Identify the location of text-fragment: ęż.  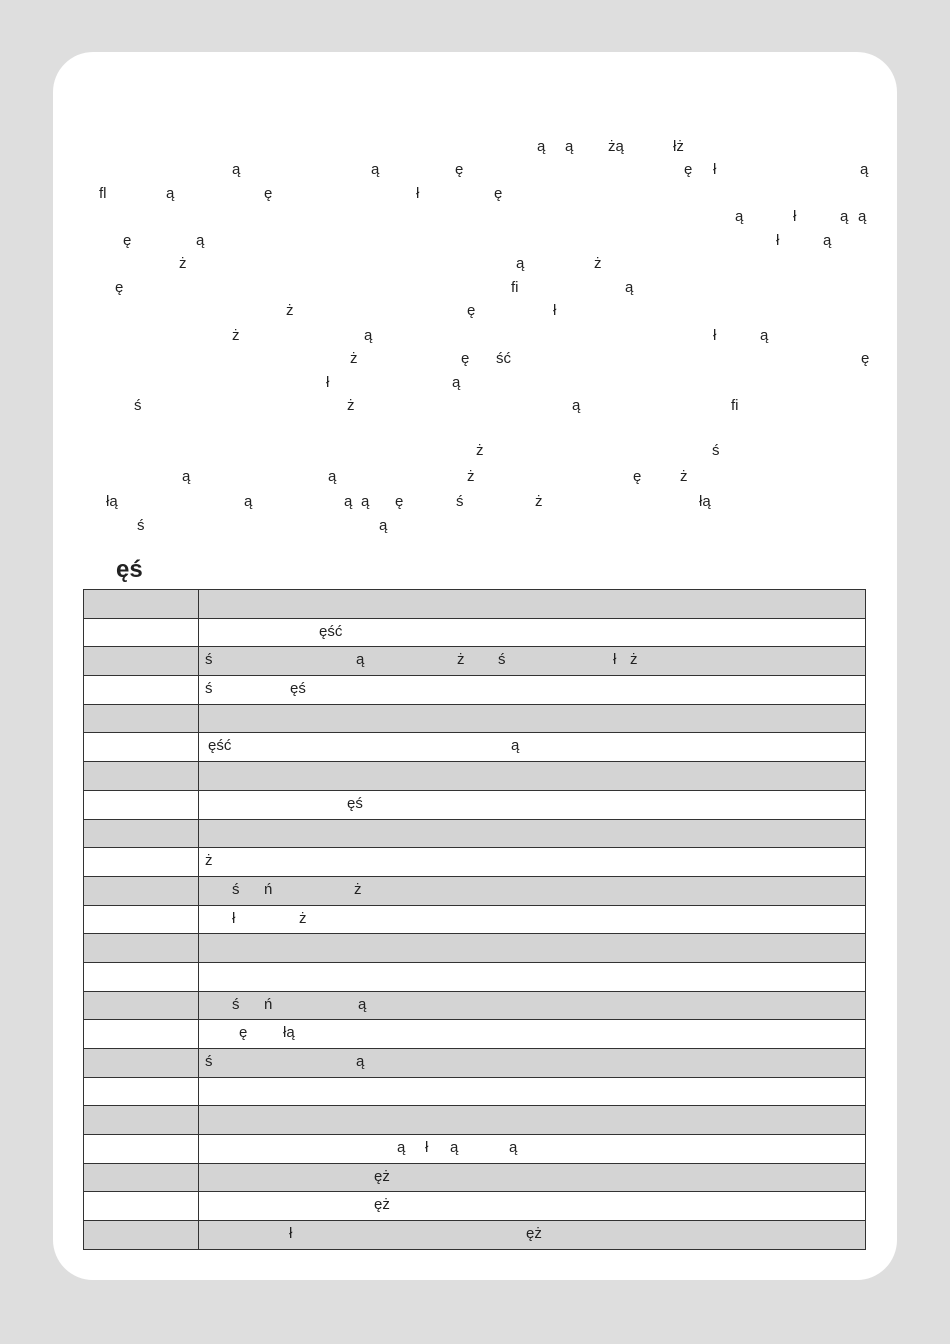
(534, 1234).